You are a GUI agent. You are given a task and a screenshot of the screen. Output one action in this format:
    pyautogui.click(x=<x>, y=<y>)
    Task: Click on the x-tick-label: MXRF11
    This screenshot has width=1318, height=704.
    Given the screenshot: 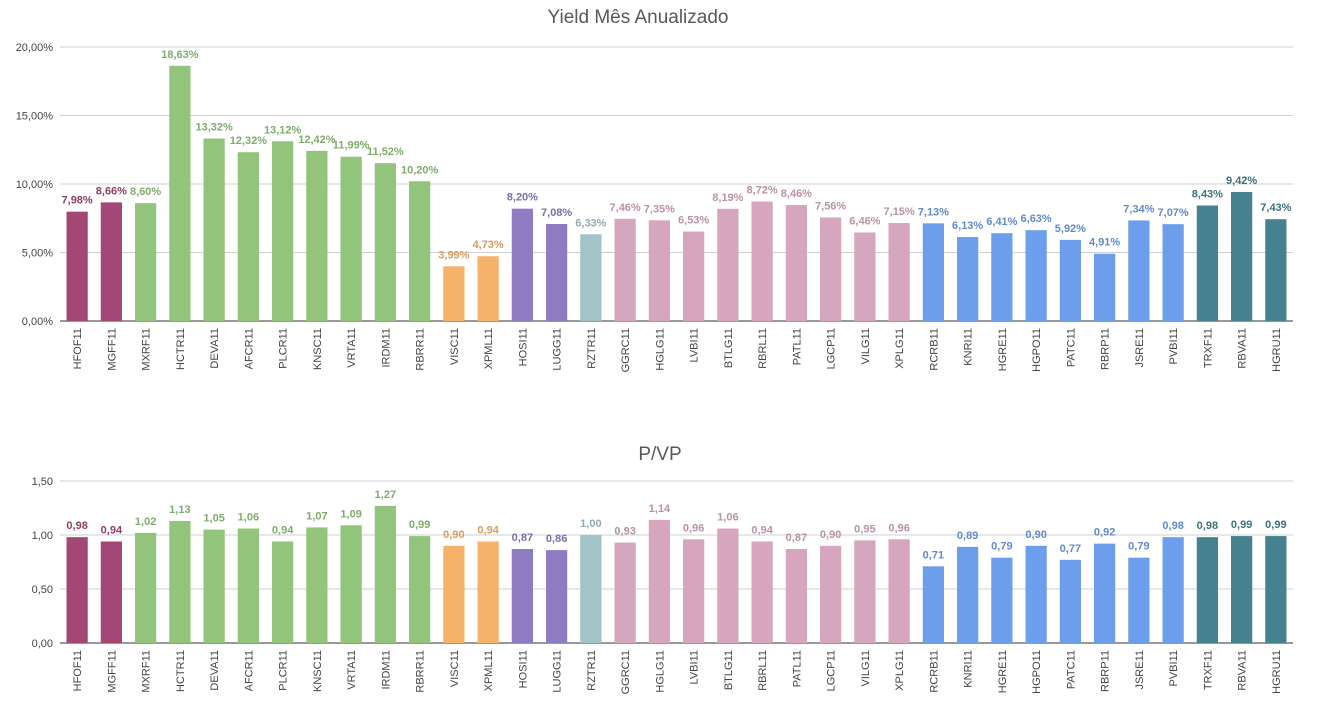 What is the action you would take?
    pyautogui.click(x=147, y=349)
    